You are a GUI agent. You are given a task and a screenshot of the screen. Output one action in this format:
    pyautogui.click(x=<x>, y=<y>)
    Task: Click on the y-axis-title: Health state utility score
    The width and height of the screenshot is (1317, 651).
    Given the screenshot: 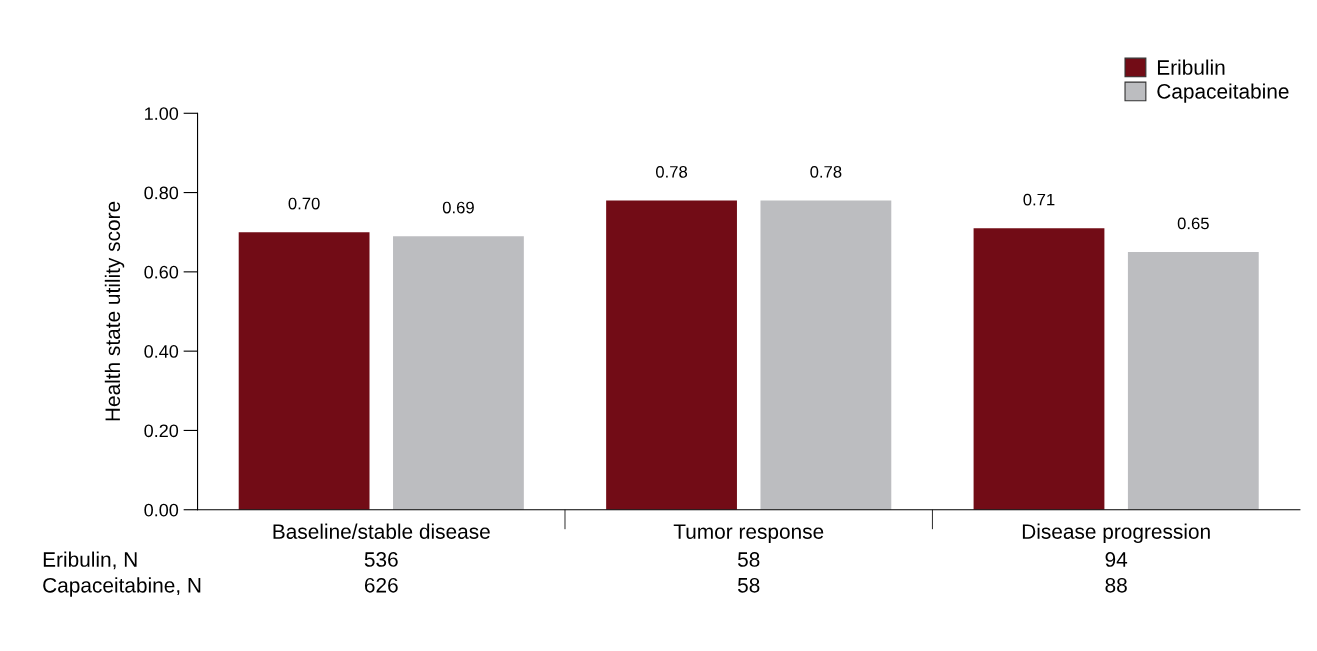 What is the action you would take?
    pyautogui.click(x=114, y=311)
    